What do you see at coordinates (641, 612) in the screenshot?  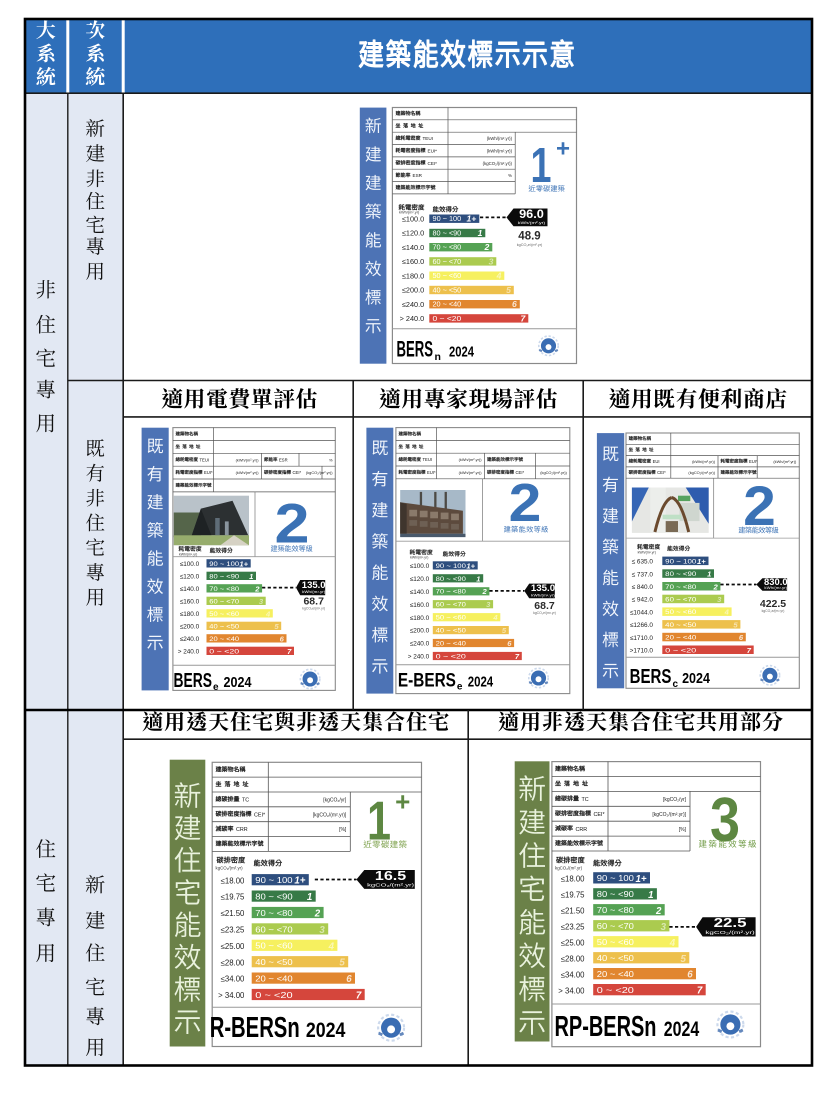 I see `svg-text: ≤1044.0` at bounding box center [641, 612].